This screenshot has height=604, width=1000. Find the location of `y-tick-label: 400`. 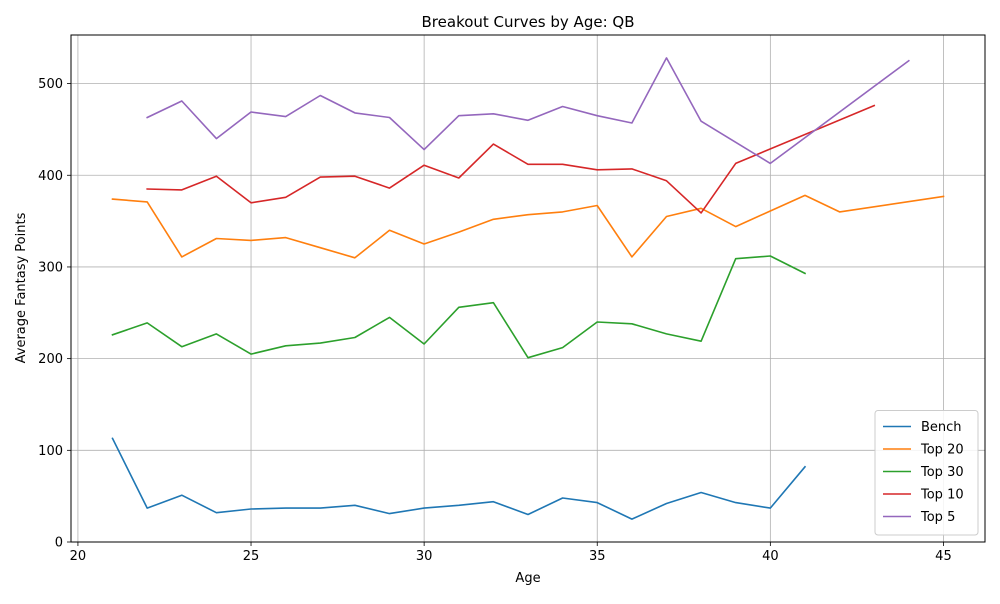

y-tick-label: 400 is located at coordinates (50, 176).